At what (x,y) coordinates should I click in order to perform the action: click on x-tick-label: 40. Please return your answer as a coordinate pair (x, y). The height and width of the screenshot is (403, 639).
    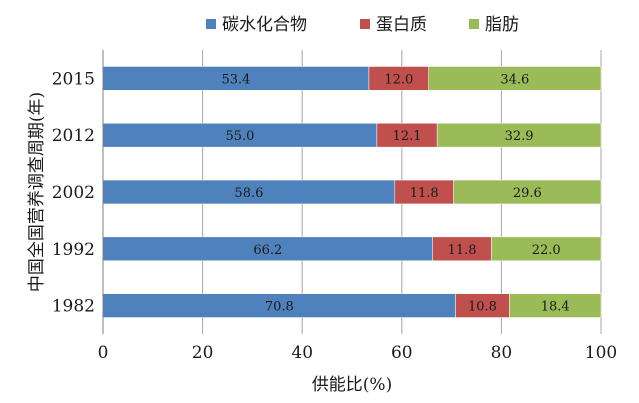
    Looking at the image, I should click on (302, 353).